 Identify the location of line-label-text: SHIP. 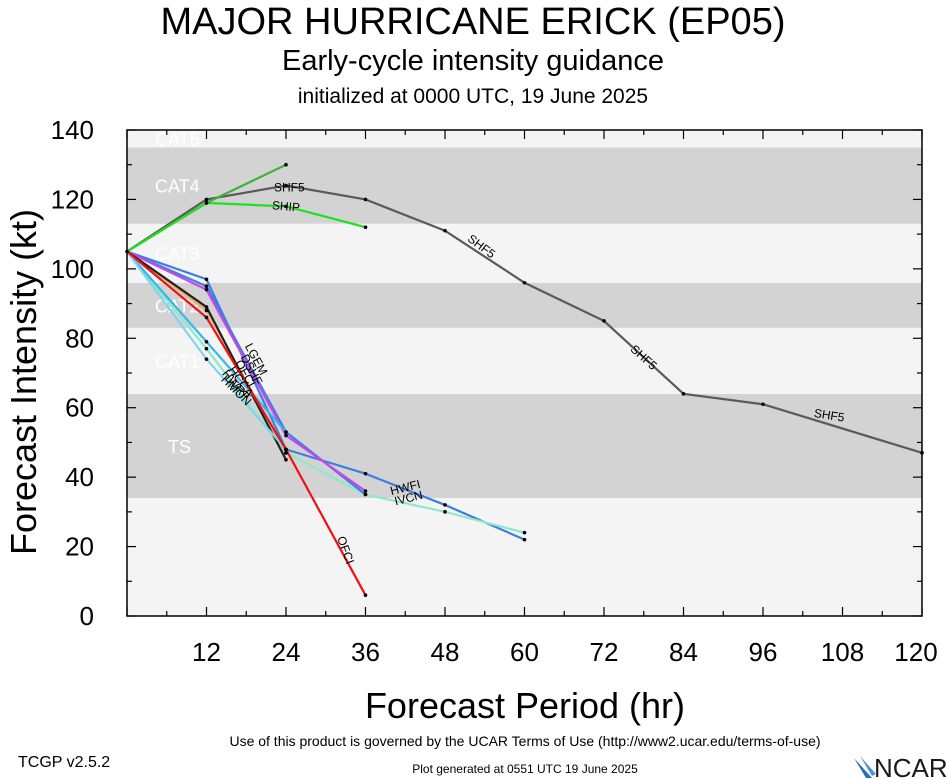
(285, 206).